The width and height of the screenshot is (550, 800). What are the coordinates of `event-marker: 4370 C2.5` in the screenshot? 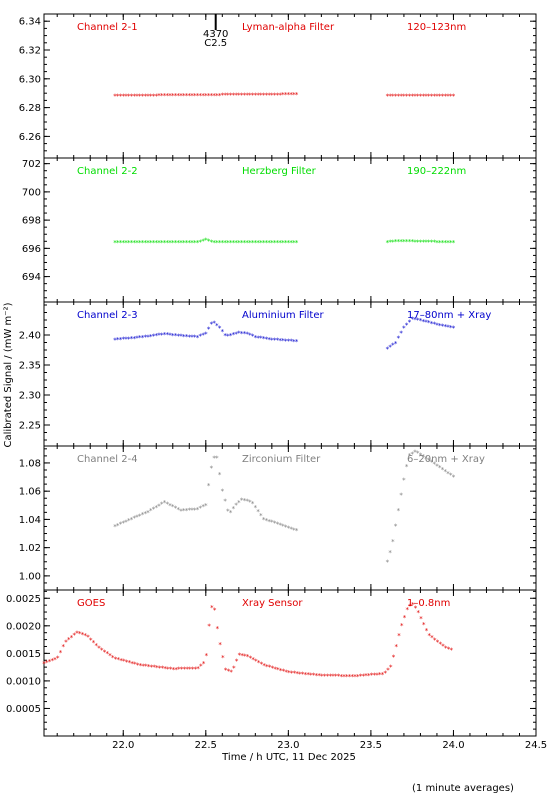 It's located at (215, 31).